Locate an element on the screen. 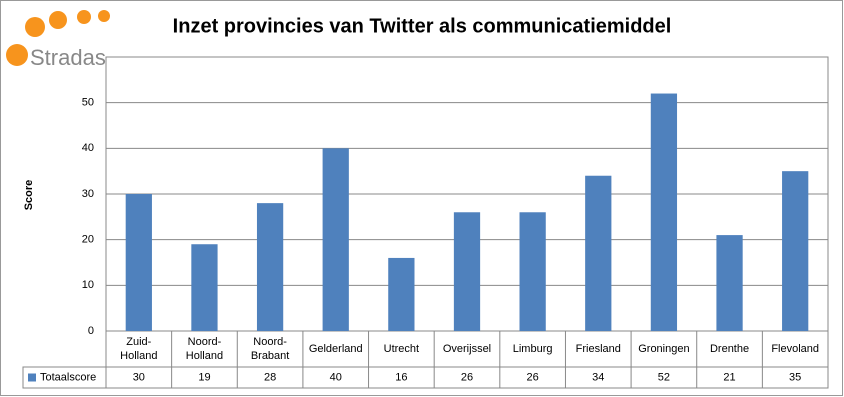  y-tick-label: 20 is located at coordinates (88, 240).